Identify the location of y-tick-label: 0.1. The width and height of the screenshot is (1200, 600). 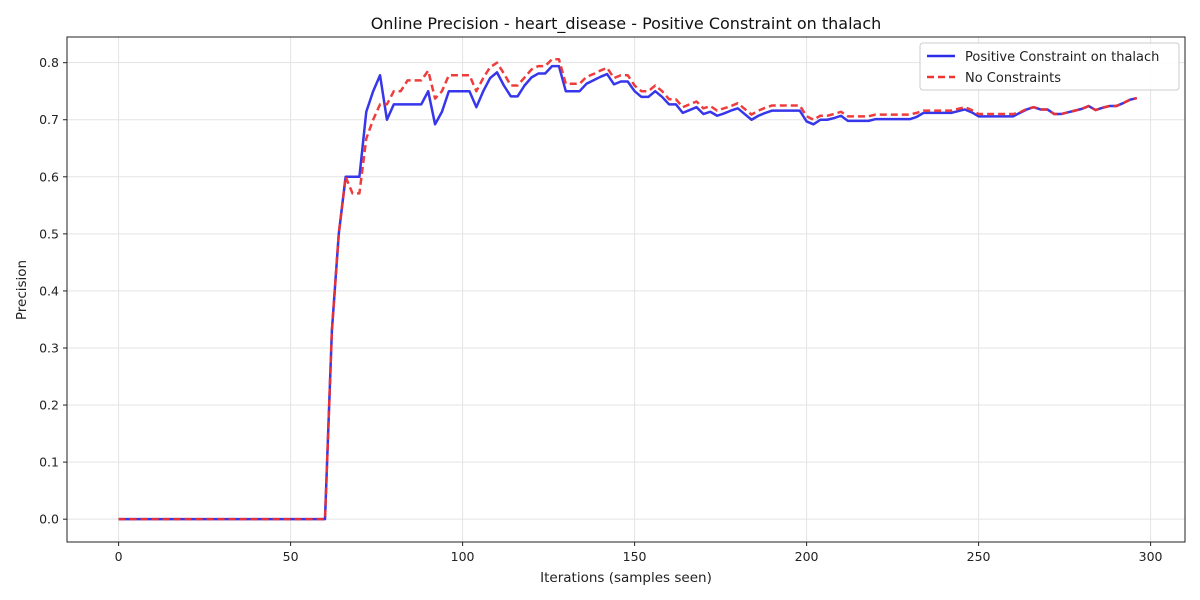
(49, 462).